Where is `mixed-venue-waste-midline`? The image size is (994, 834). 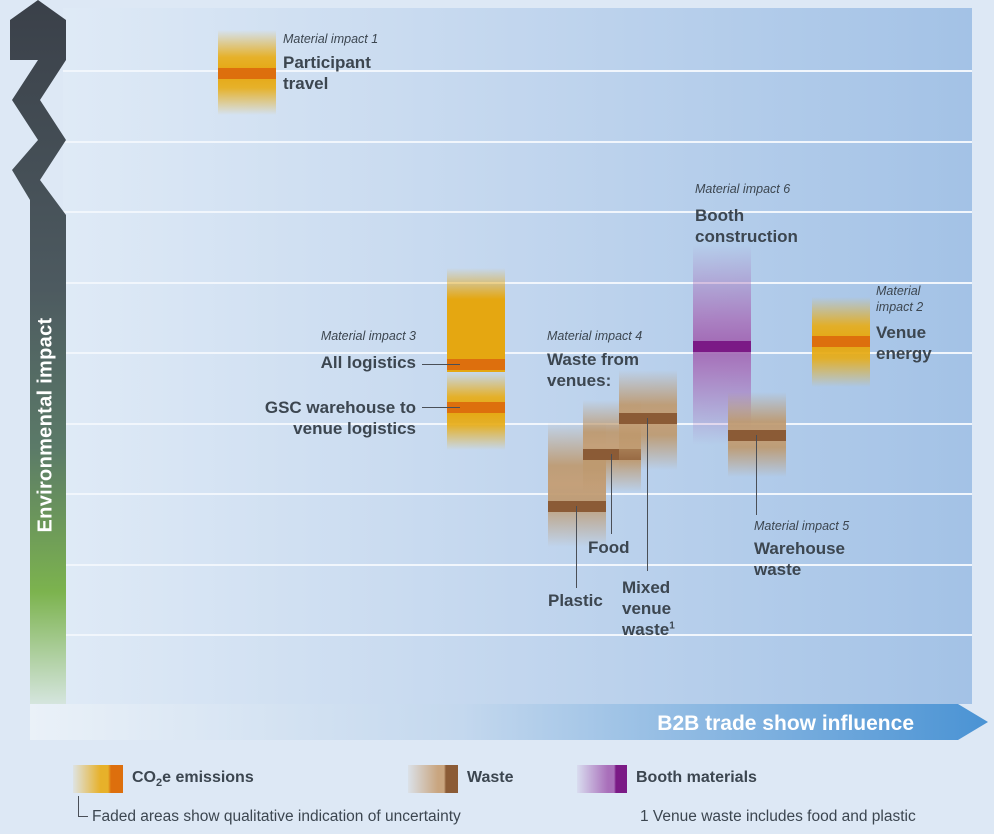
mixed-venue-waste-midline is located at coordinates (648, 418).